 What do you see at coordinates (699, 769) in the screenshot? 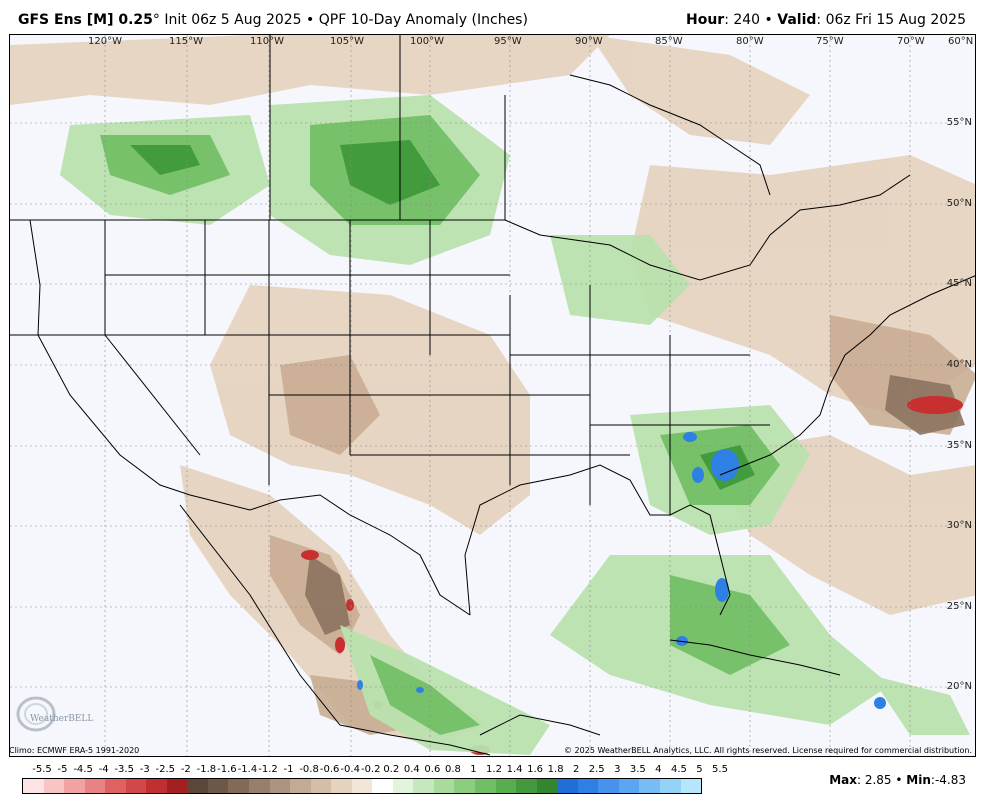
I see `legend-tick-label: 5` at bounding box center [699, 769].